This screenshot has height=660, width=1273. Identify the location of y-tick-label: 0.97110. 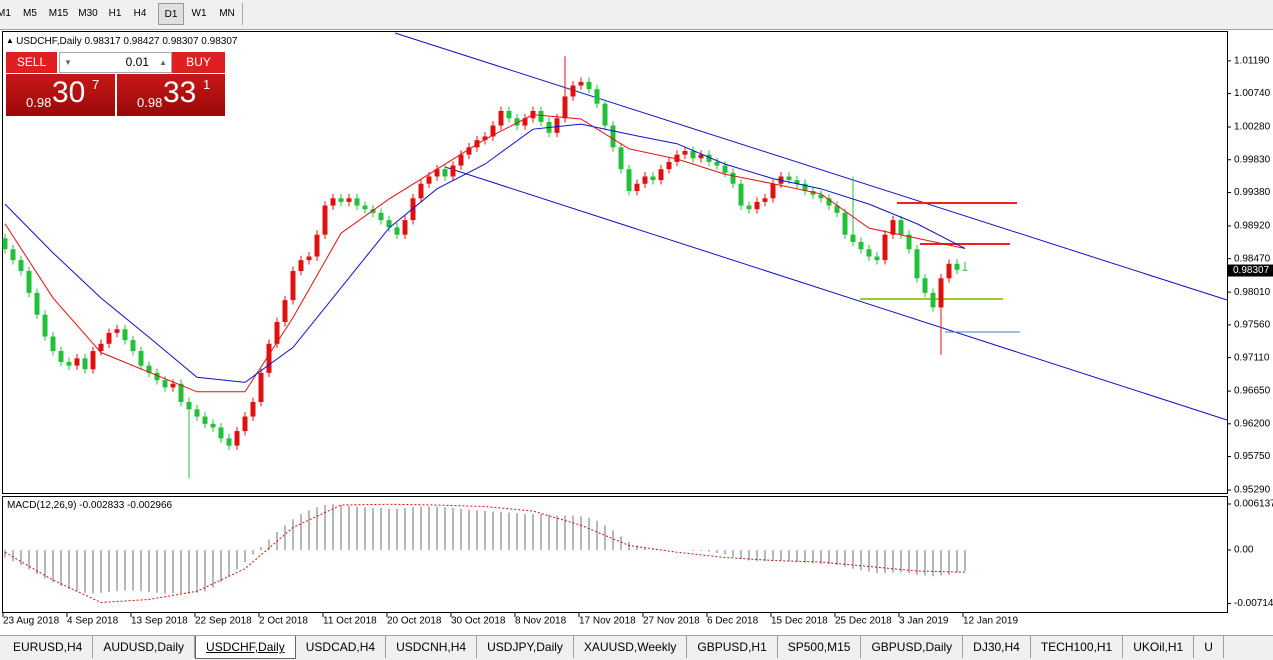
(1252, 357).